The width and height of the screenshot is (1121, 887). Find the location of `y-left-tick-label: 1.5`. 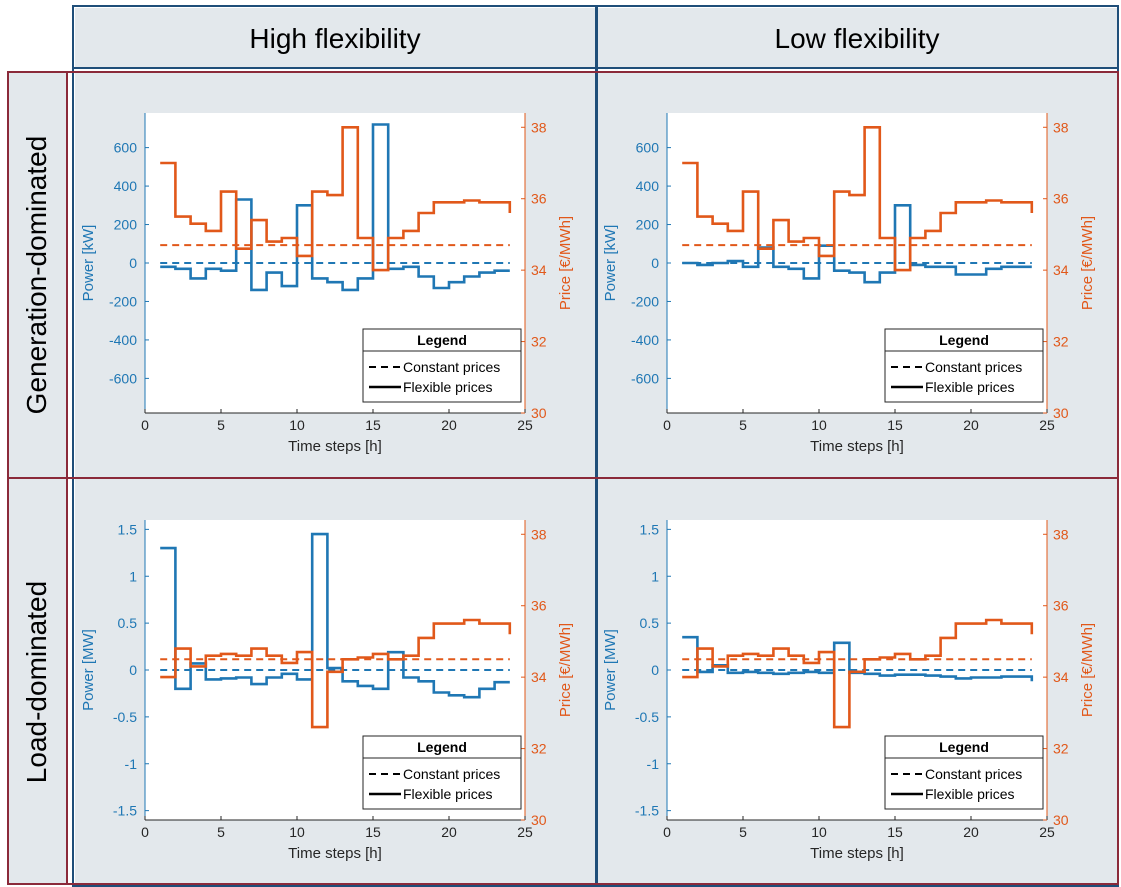

y-left-tick-label: 1.5 is located at coordinates (128, 529).